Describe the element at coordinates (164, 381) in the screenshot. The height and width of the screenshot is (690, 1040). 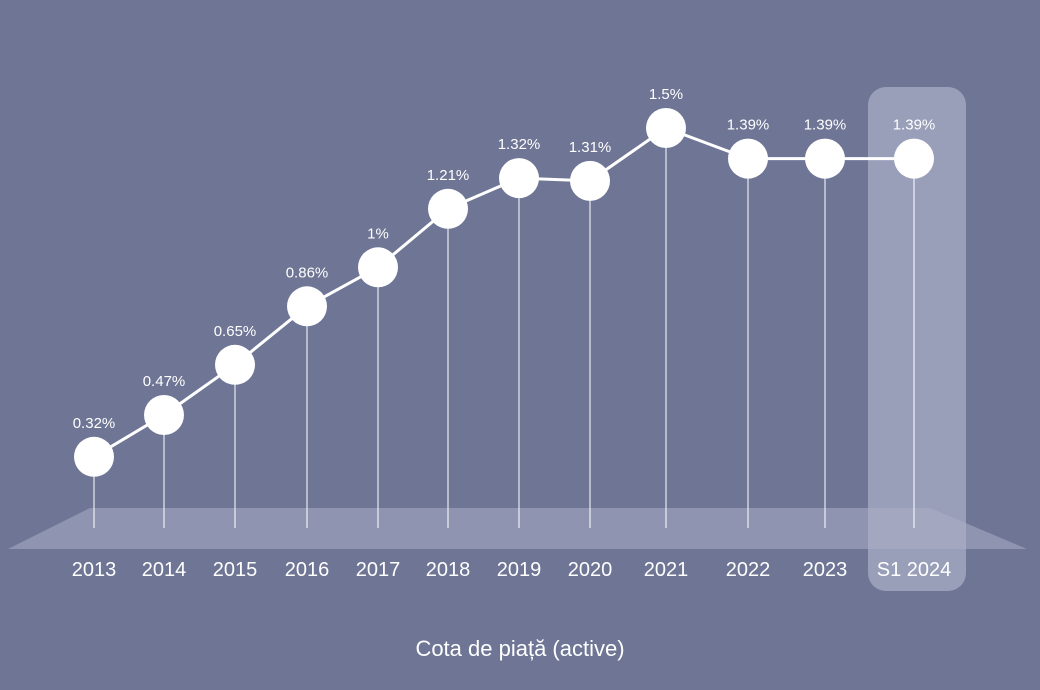
I see `data-label: 0.47%` at that location.